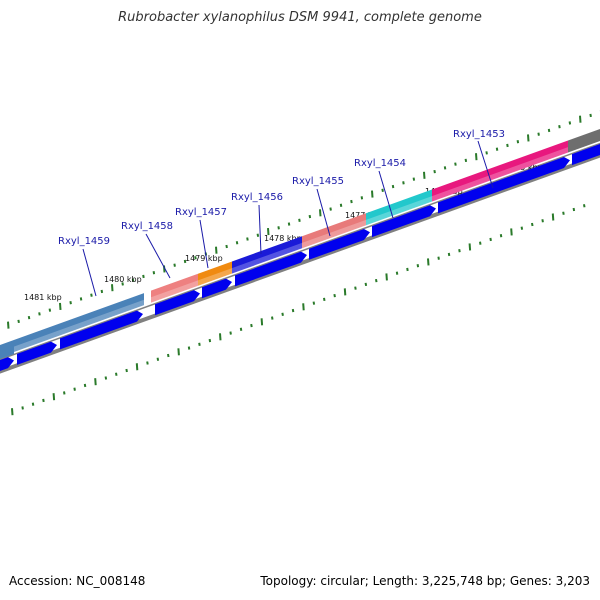 This screenshot has width=600, height=600. Describe the element at coordinates (201, 212) in the screenshot. I see `gene-label: Rxyl_1457` at that location.